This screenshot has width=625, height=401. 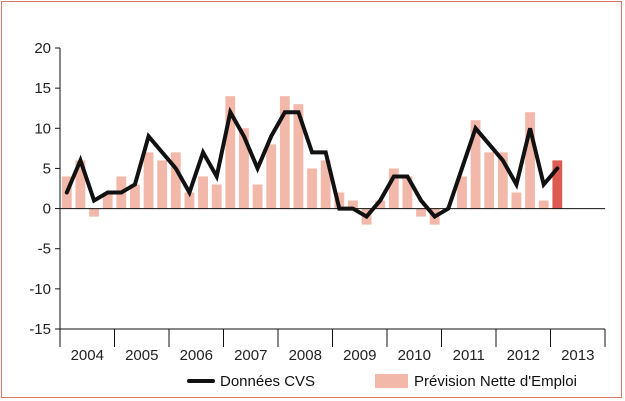 I want to click on x-tick-label: 2010, so click(x=414, y=355).